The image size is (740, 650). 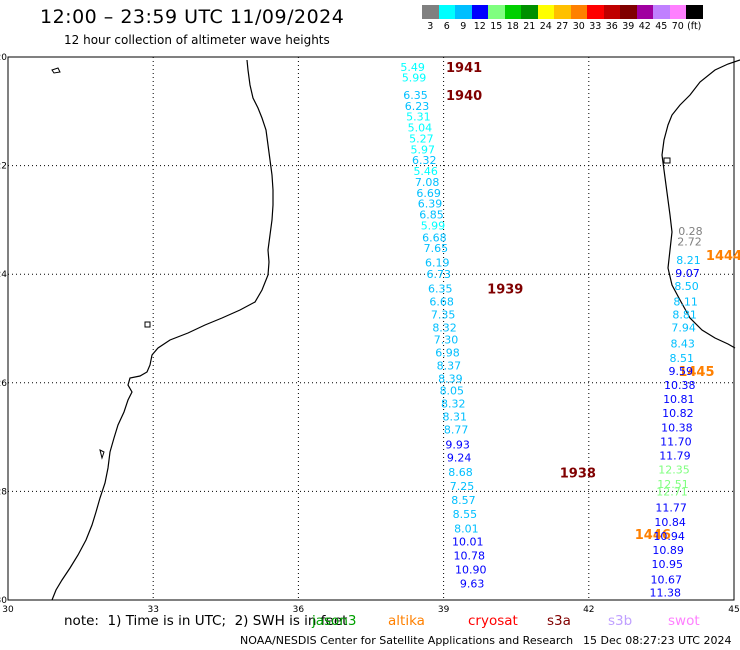 What do you see at coordinates (529, 26) in the screenshot?
I see `colorbar-label: 21` at bounding box center [529, 26].